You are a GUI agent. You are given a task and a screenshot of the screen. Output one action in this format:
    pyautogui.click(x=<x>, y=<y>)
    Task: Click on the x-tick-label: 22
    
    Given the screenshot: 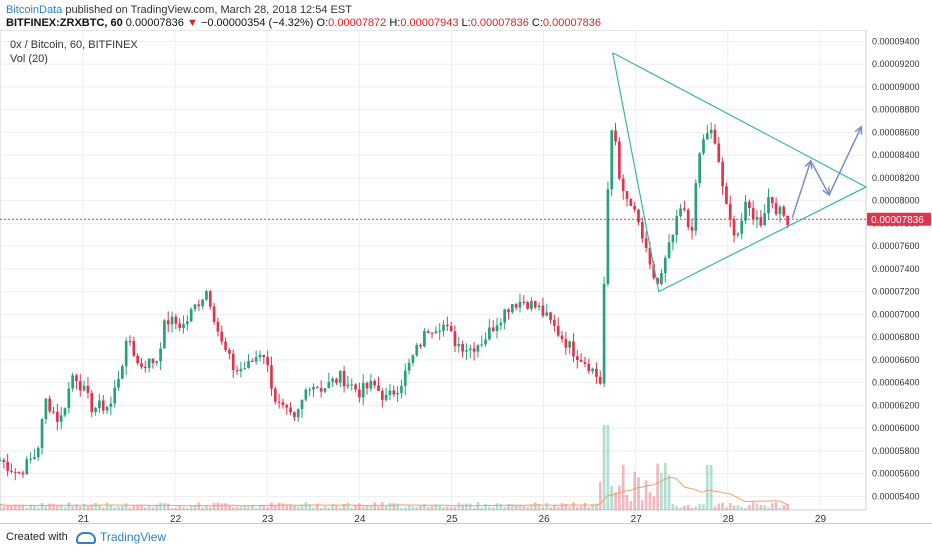 What is the action you would take?
    pyautogui.click(x=176, y=518)
    